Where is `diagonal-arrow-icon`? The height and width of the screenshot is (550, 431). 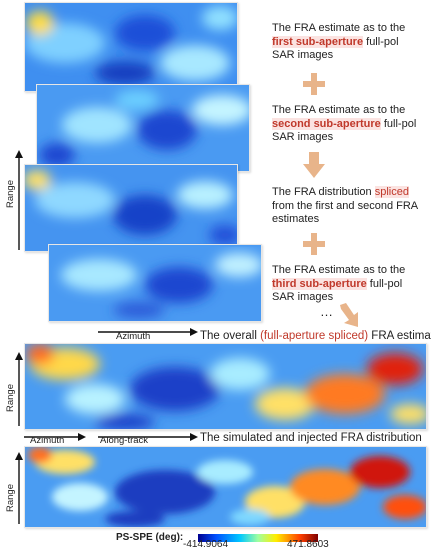
diagonal-arrow-icon is located at coordinates (349, 315).